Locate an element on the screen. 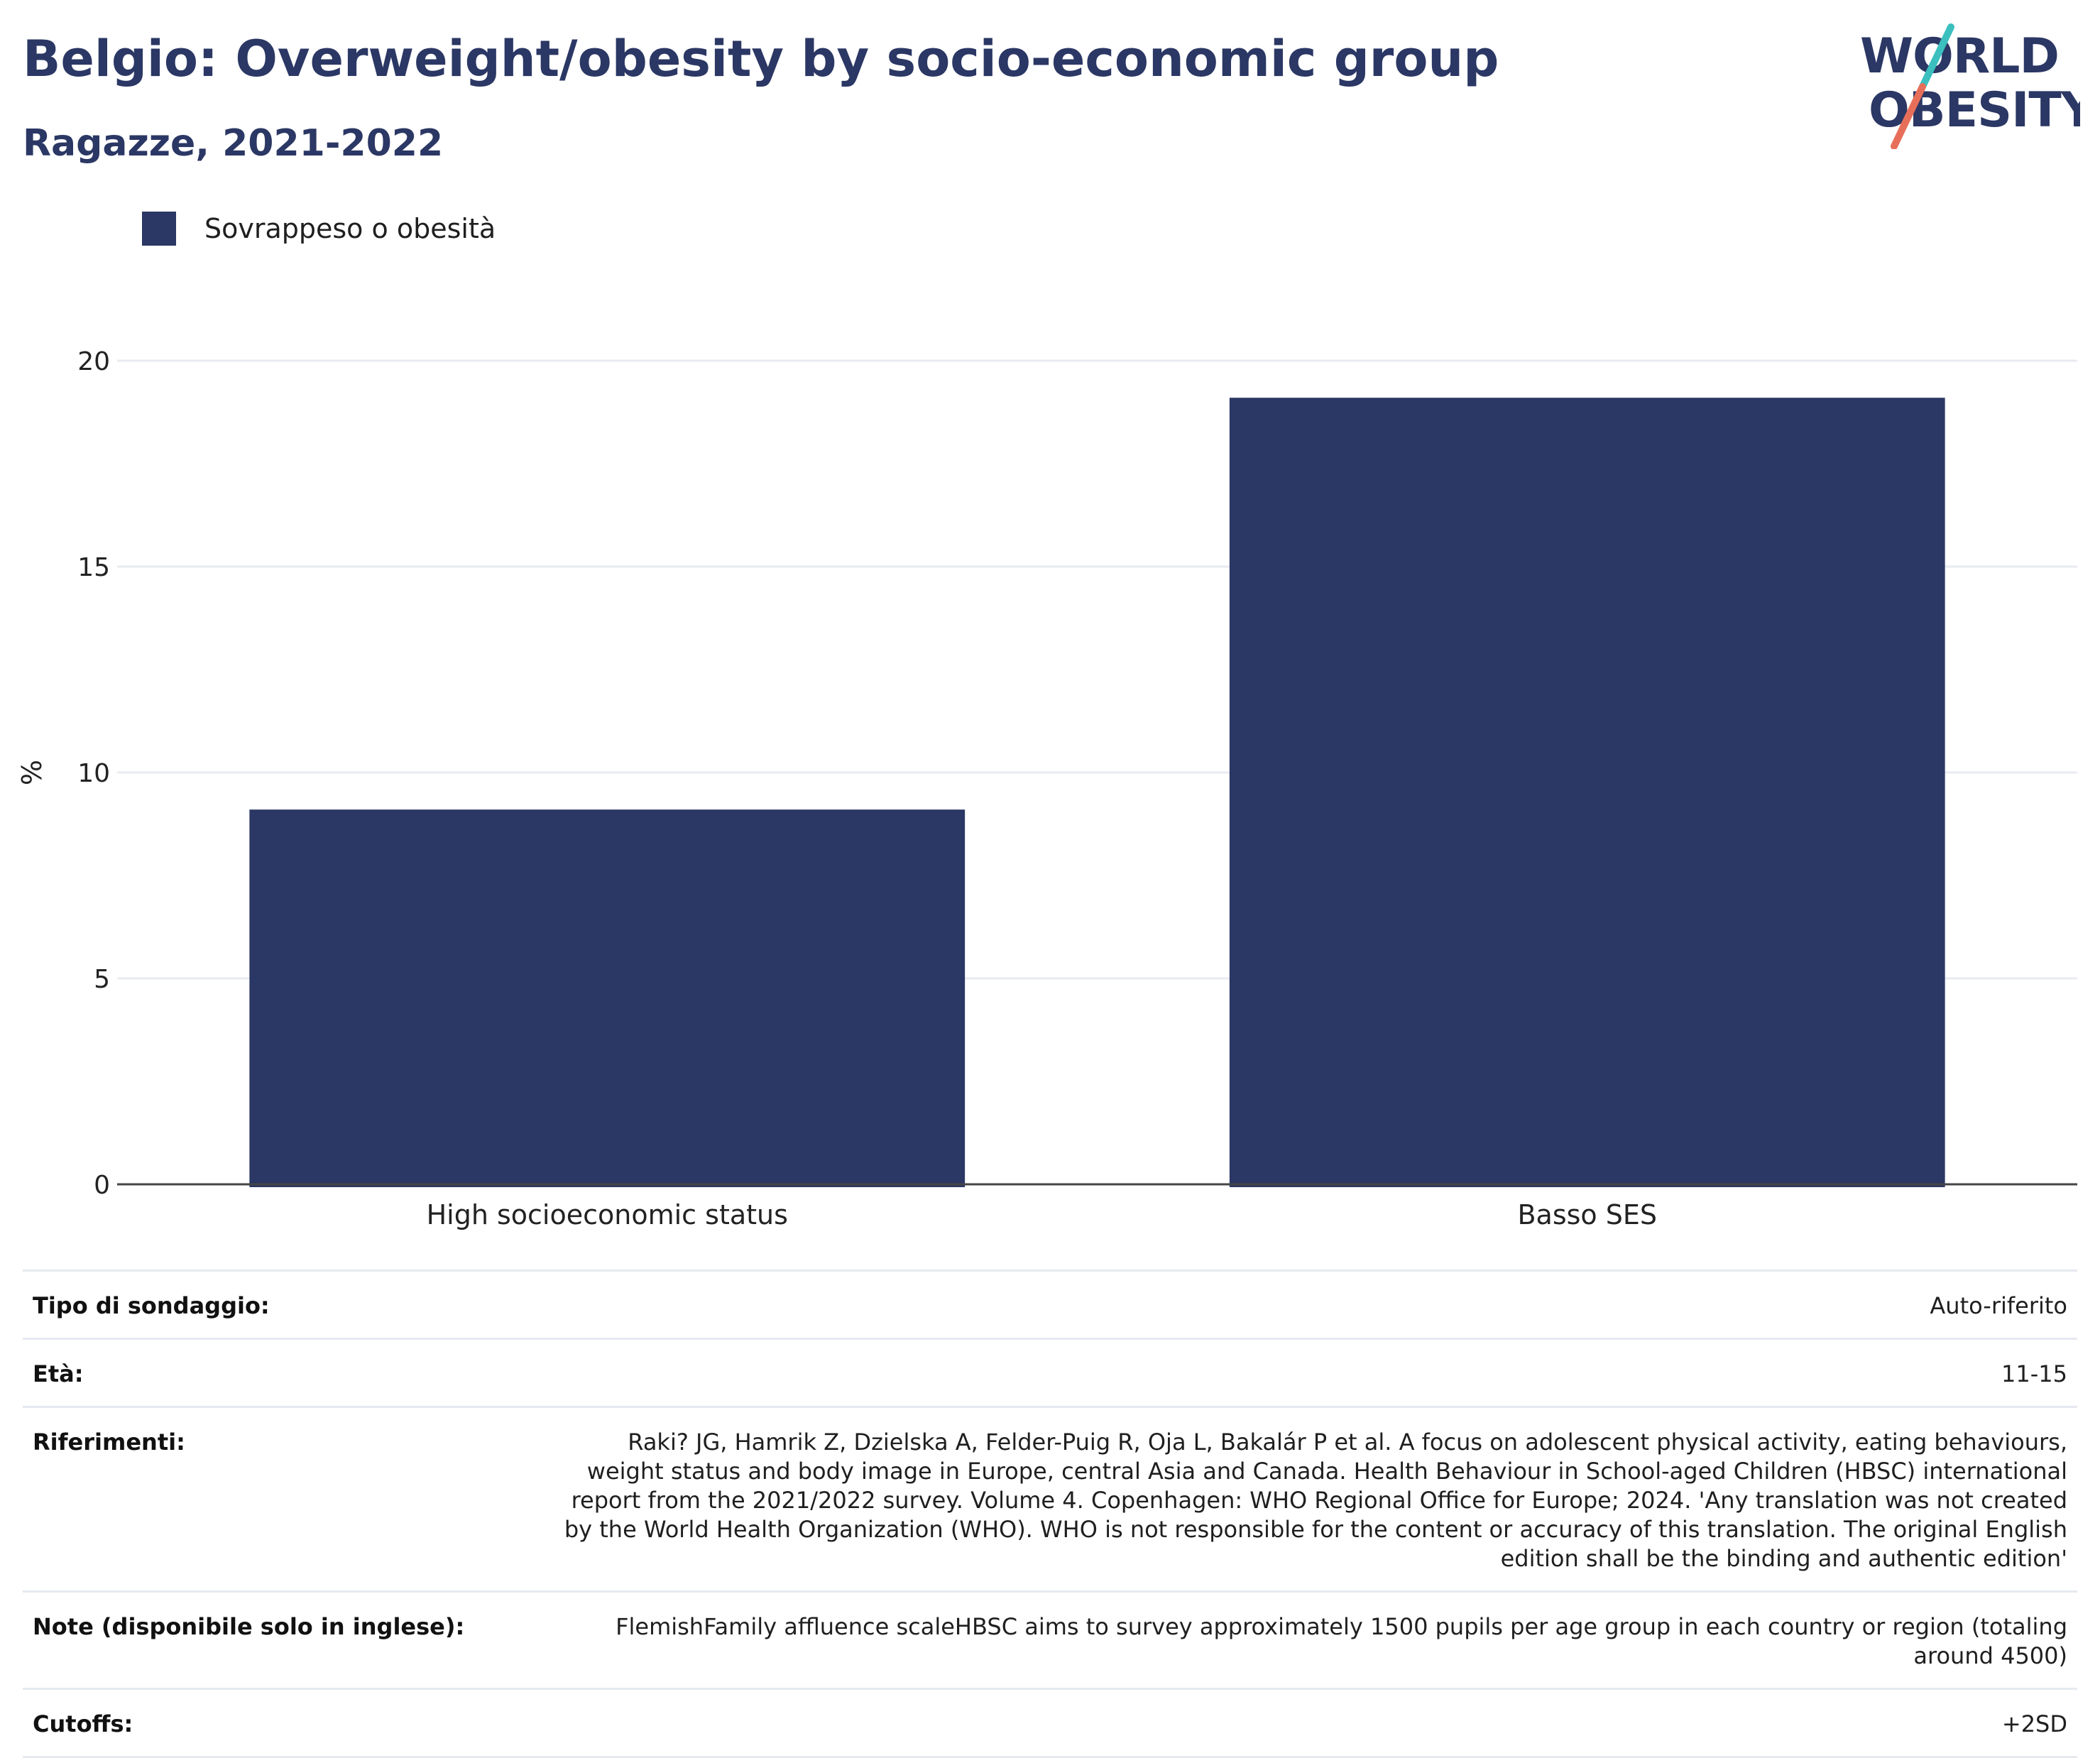  y-axis-ticks: 0 5 10 15 20 is located at coordinates (93, 773).